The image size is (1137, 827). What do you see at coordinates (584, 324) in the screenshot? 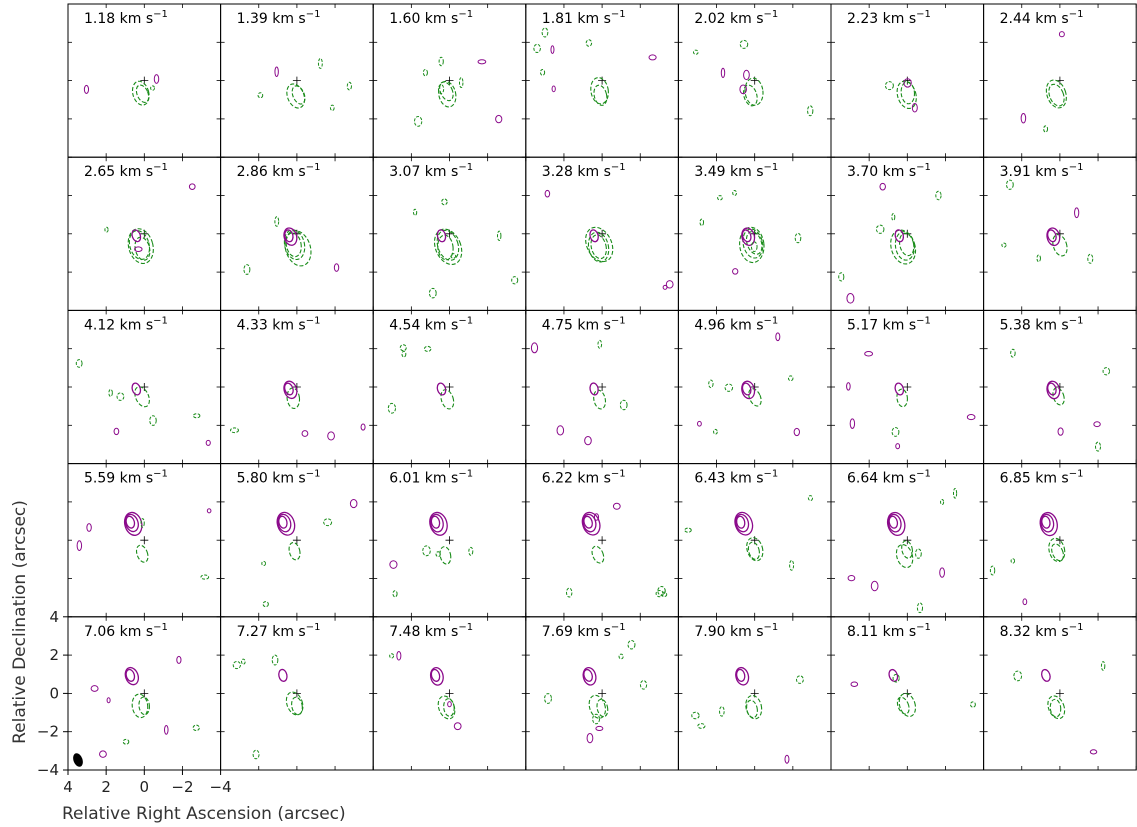
I see `panel-velocity-label: 4.75 km s−1` at bounding box center [584, 324].